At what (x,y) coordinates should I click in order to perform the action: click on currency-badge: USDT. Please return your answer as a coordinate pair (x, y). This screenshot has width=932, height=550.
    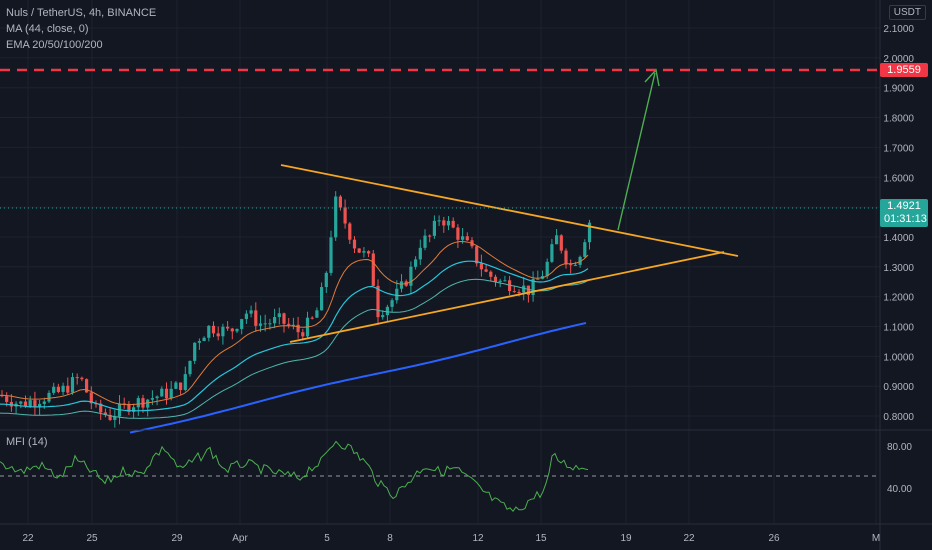
    Looking at the image, I should click on (907, 12).